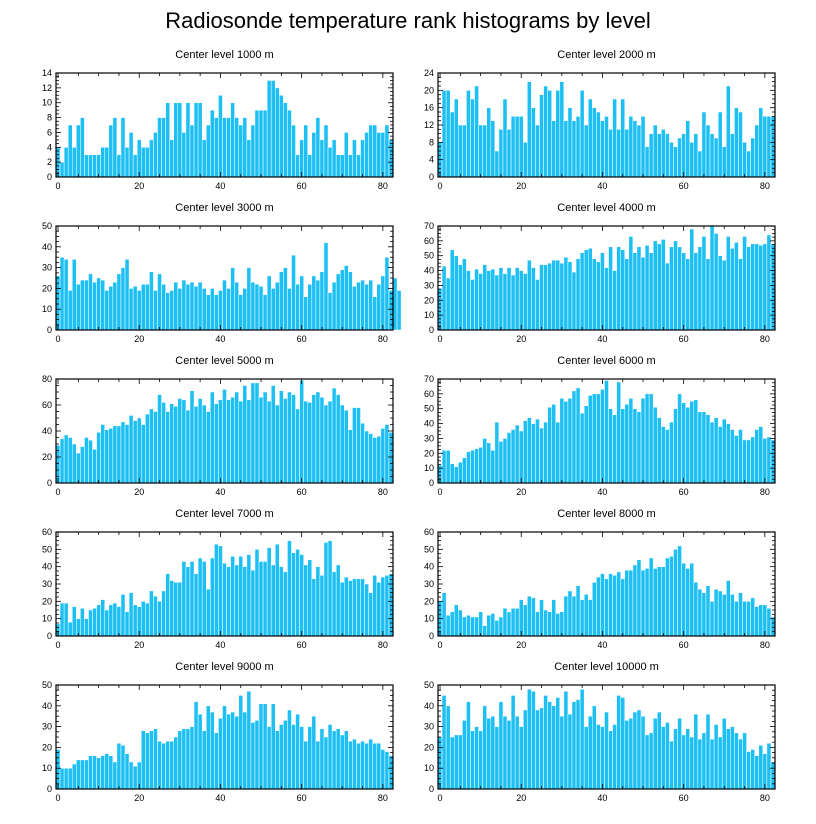 The image size is (816, 824). Describe the element at coordinates (440, 492) in the screenshot. I see `x-tick-label: 0` at that location.